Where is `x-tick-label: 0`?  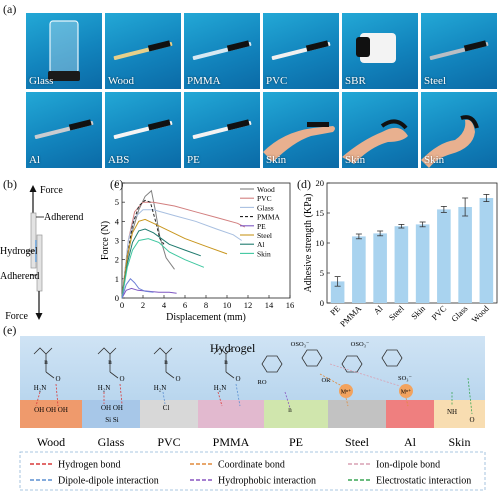 x-tick-label: 0 is located at coordinates (122, 305).